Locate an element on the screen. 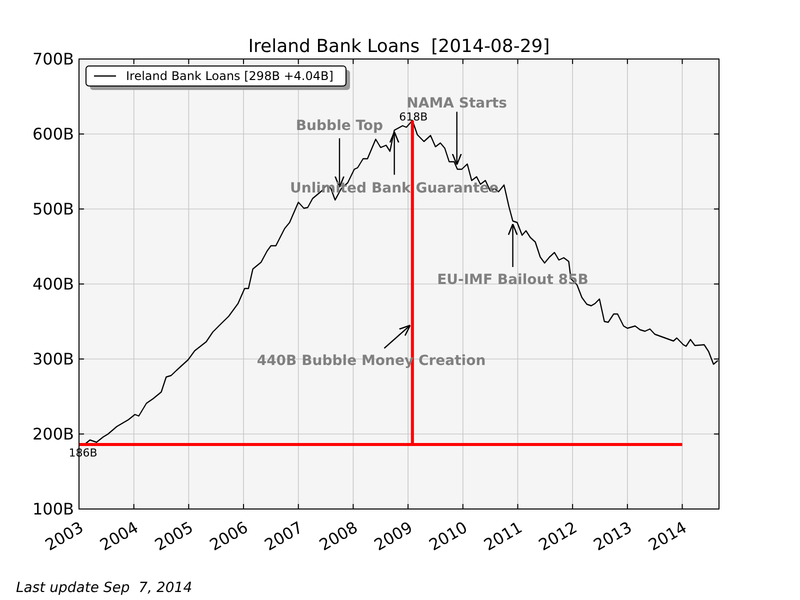 This screenshot has width=800, height=600. y-tick-label: 600B is located at coordinates (53, 134).